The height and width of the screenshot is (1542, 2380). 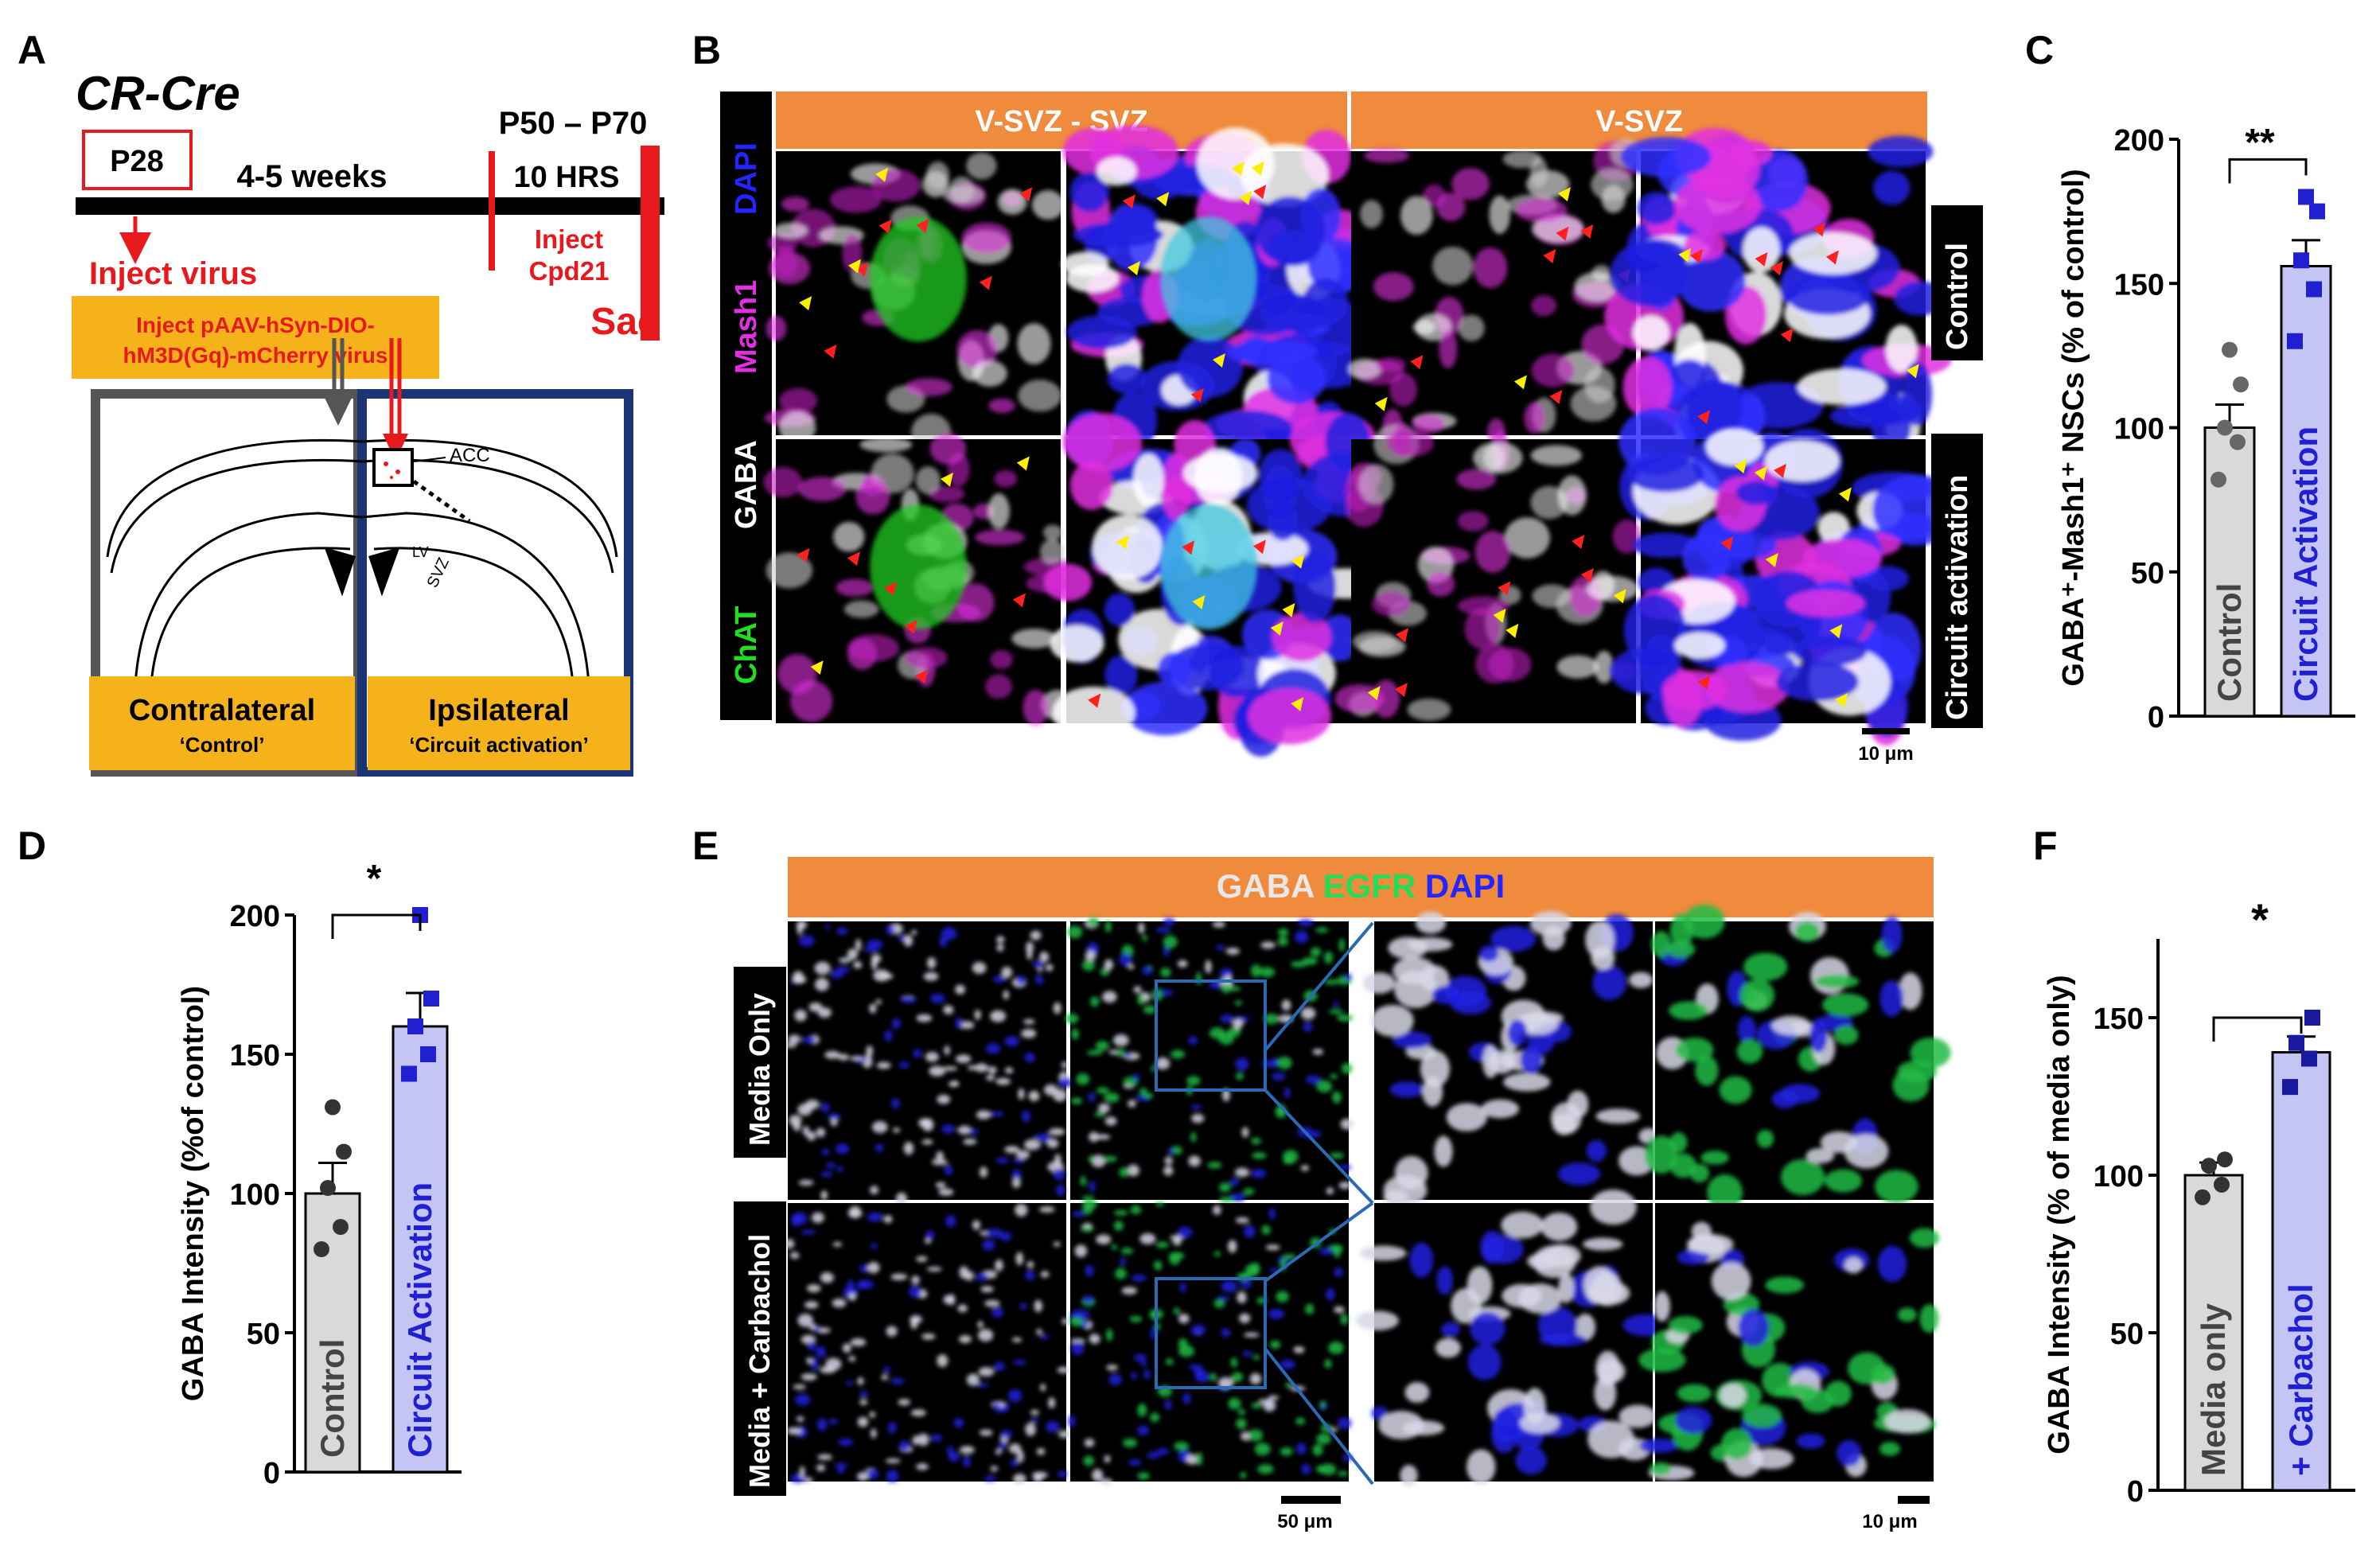 What do you see at coordinates (419, 1320) in the screenshot?
I see `category-label: Circuit Activation` at bounding box center [419, 1320].